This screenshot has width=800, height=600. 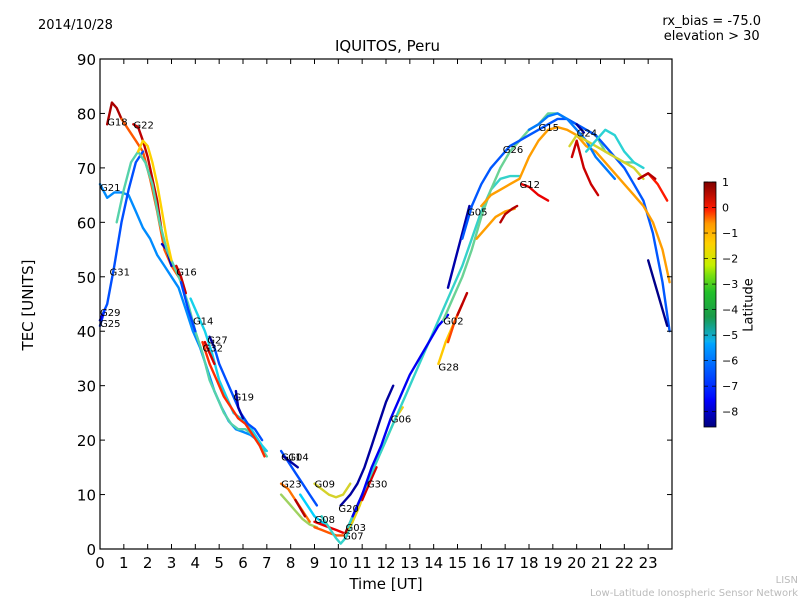 I want to click on colorbar-tick-label: −4, so click(x=730, y=310).